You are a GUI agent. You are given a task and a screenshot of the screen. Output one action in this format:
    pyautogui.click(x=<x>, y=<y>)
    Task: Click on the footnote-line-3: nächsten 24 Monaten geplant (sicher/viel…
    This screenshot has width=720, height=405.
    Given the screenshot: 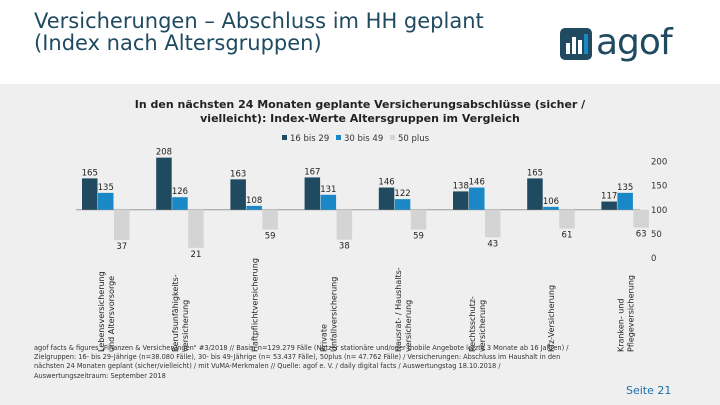 What is the action you would take?
    pyautogui.click(x=267, y=366)
    